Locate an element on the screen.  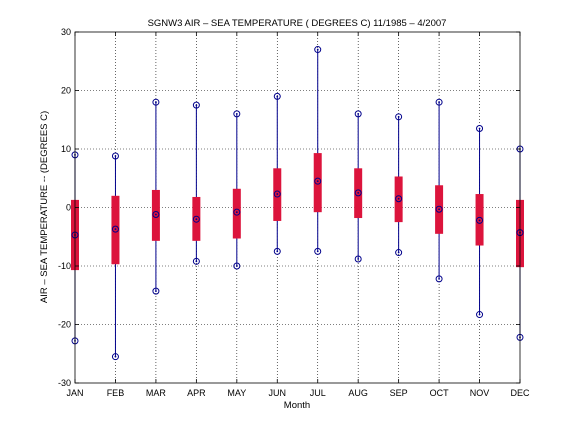
y-tick-label: -10 is located at coordinates (64, 266).